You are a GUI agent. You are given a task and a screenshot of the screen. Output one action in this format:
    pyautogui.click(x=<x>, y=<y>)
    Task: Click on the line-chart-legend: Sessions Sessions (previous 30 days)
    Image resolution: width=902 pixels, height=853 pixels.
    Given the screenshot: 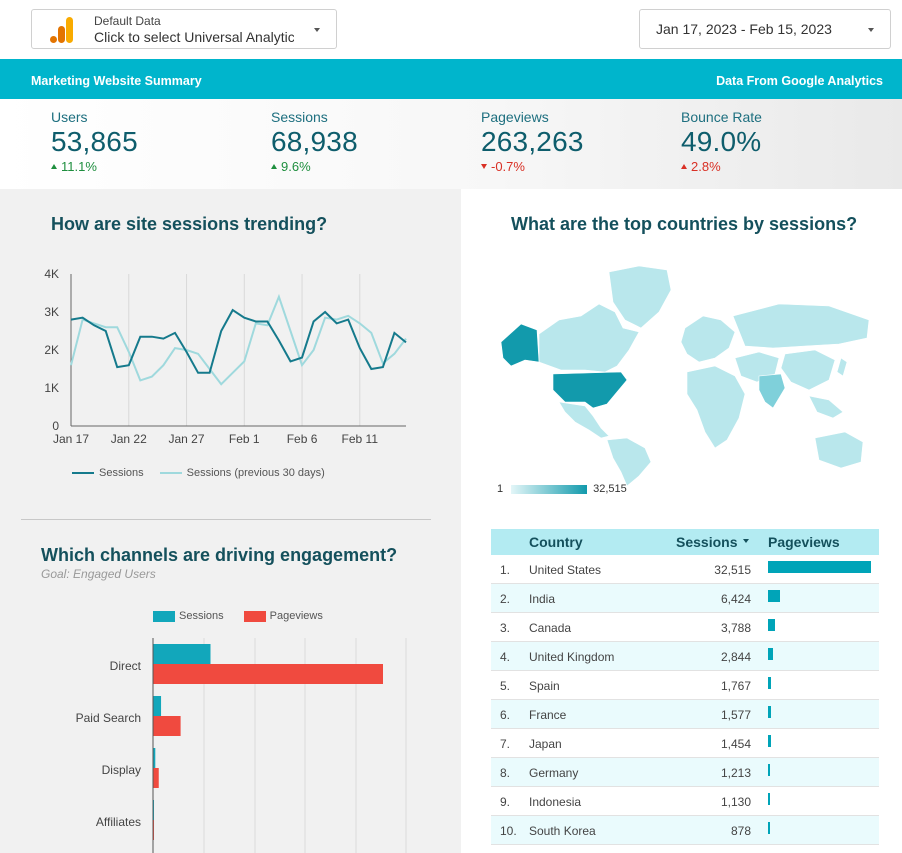 What is the action you would take?
    pyautogui.click(x=198, y=473)
    